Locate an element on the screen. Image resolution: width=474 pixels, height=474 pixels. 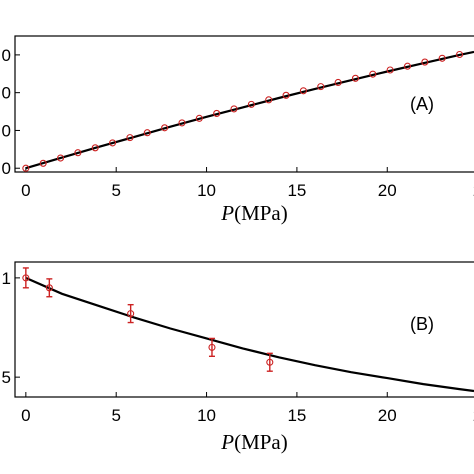
panel-a-x-tick-label: 10 is located at coordinates (206, 190).